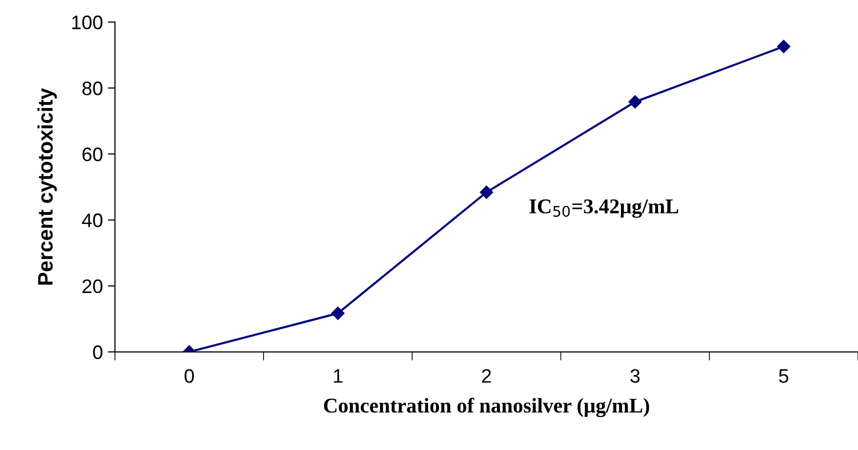  Describe the element at coordinates (604, 208) in the screenshot. I see `annotation: IC$_{50}$=3.42µg/mL` at that location.